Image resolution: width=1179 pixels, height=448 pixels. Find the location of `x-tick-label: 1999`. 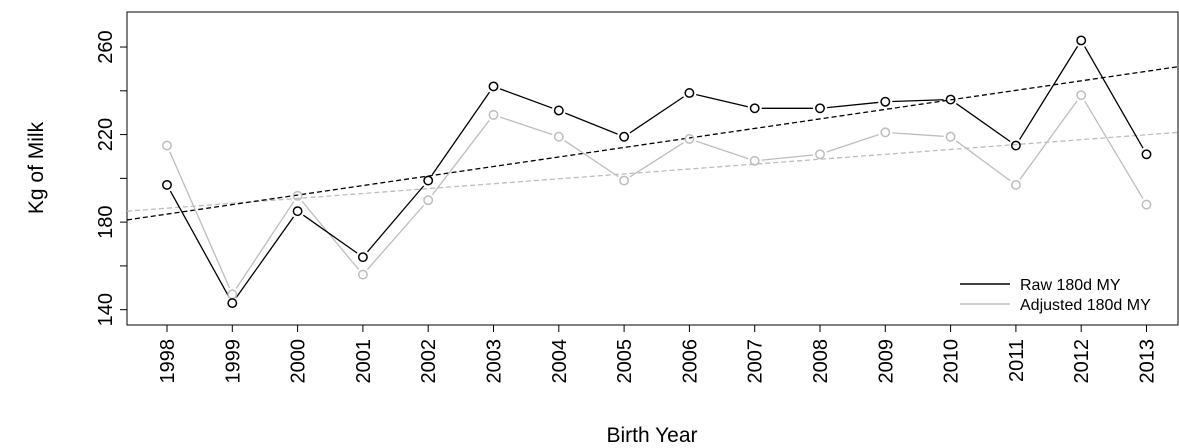

x-tick-label: 1999 is located at coordinates (233, 361).